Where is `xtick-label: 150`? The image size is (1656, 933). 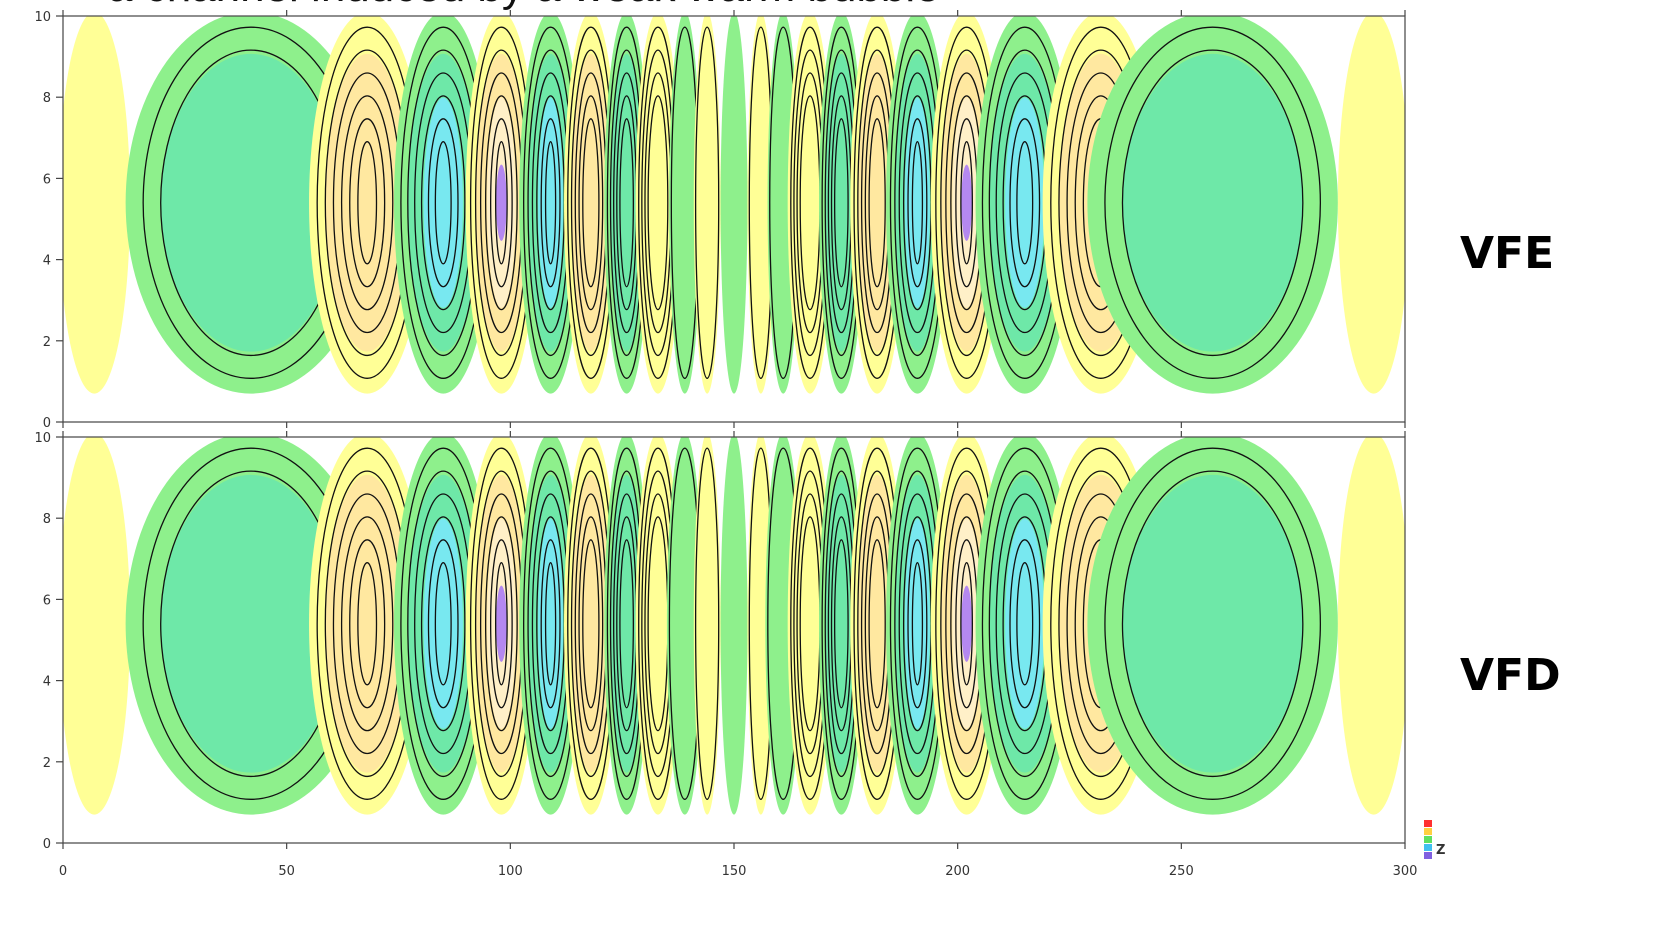
xtick-label: 150 is located at coordinates (734, 871).